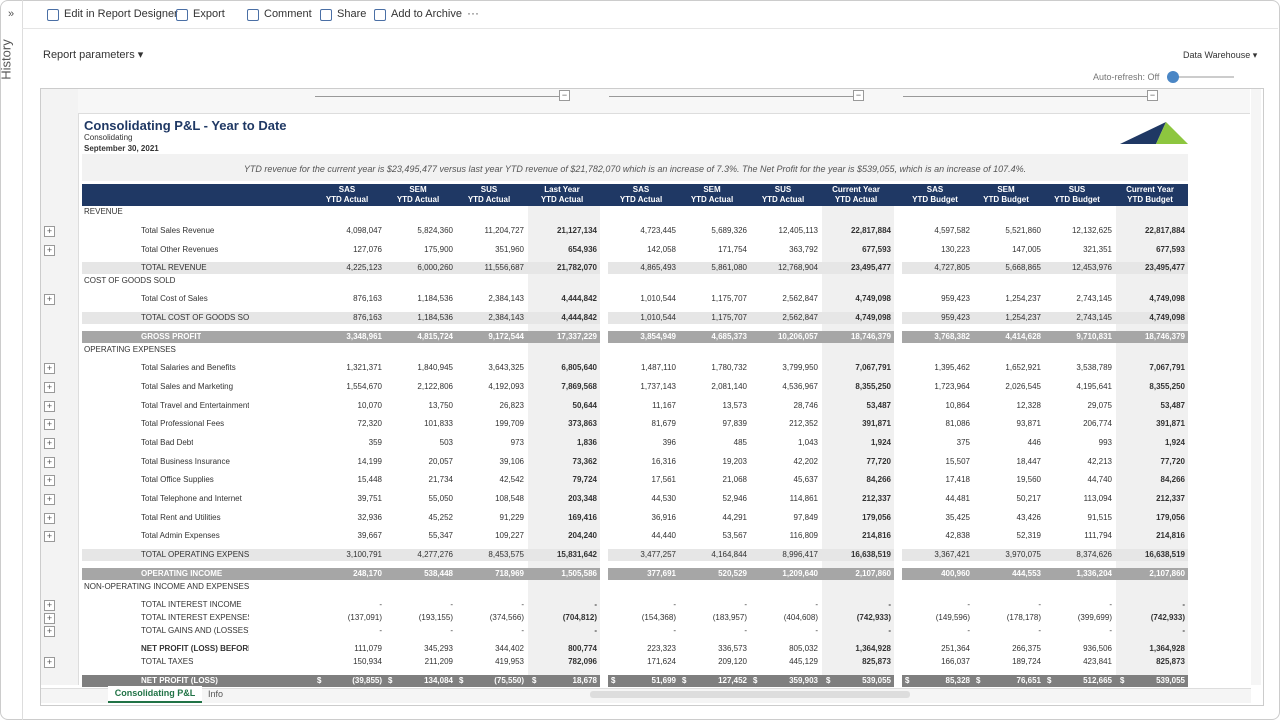 This screenshot has height=720, width=1280. I want to click on cell-value: 212,337, so click(1170, 498).